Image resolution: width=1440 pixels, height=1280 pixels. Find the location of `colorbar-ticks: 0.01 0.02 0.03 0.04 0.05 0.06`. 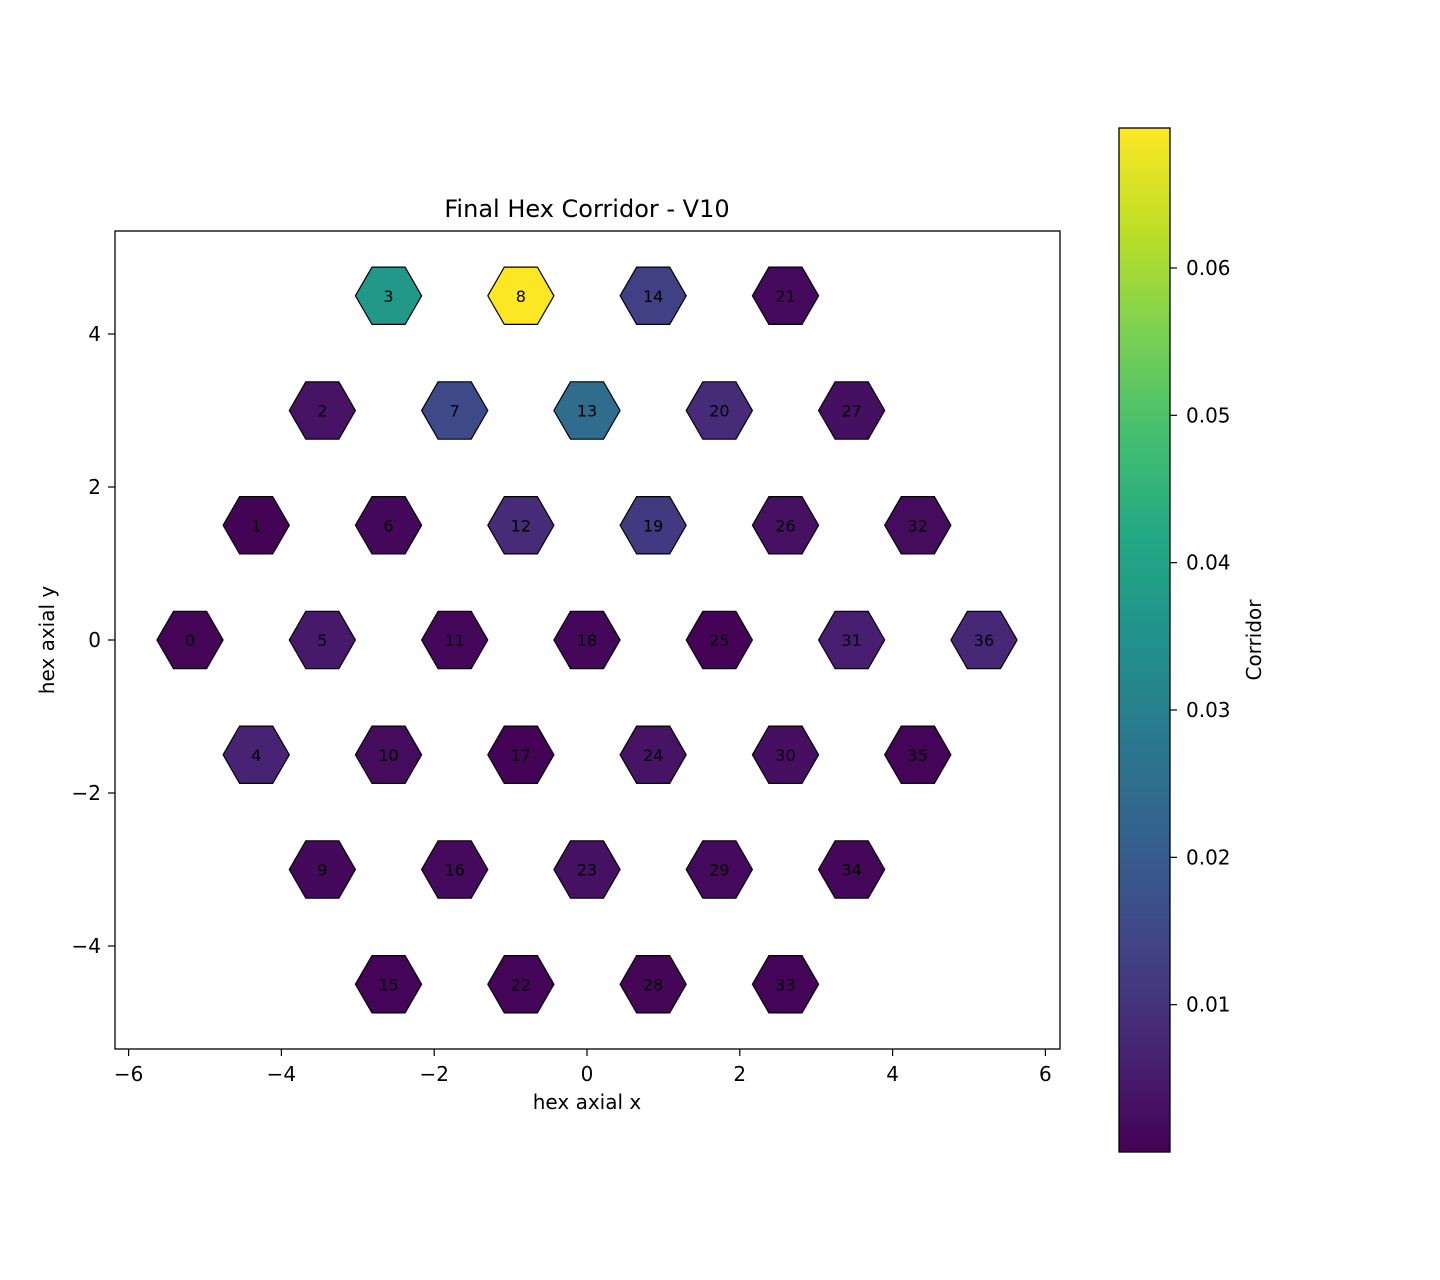

colorbar-ticks: 0.01 0.02 0.03 0.04 0.05 0.06 is located at coordinates (1200, 636).